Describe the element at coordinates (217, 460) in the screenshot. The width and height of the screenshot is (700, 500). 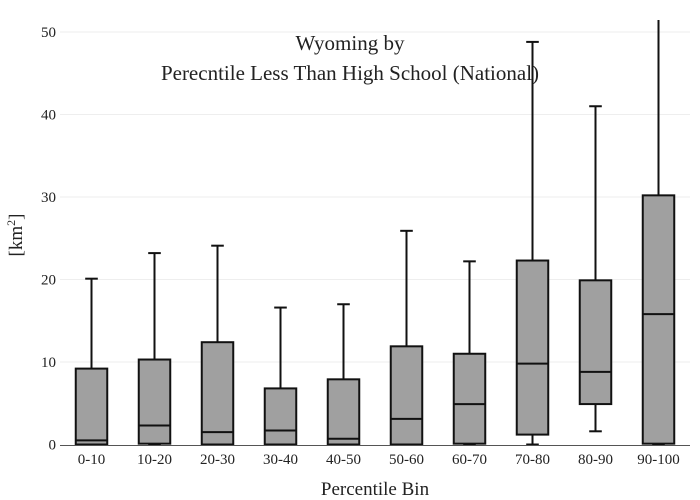
I see `x-tick-label-20-30: 20-30` at that location.